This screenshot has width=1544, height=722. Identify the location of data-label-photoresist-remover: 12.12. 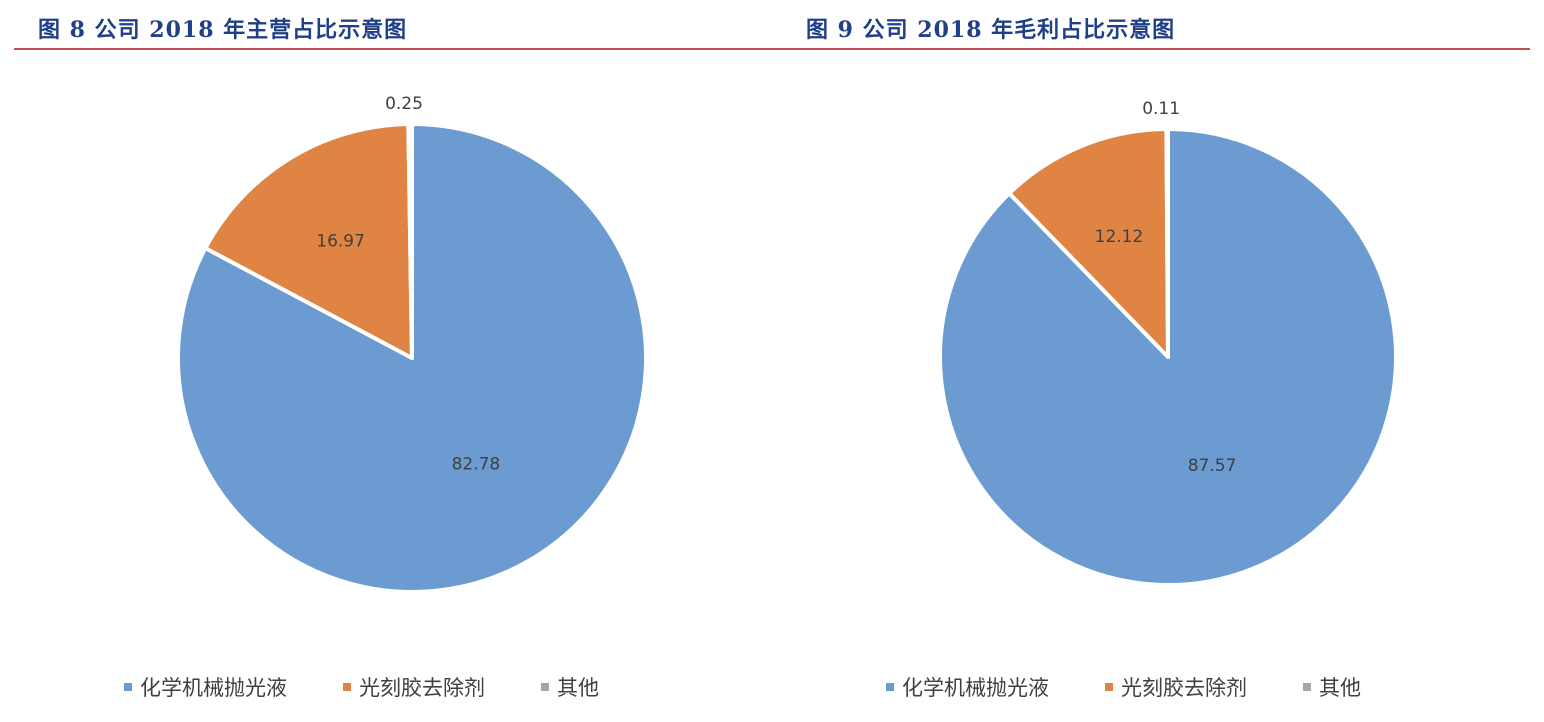
(1119, 237).